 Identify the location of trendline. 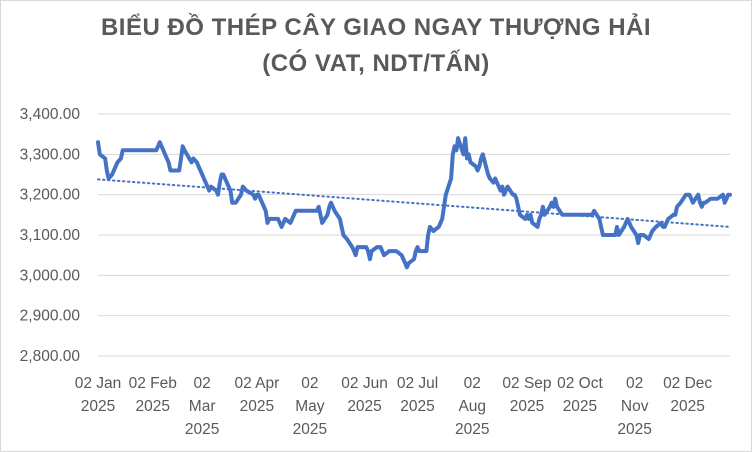
(414, 203).